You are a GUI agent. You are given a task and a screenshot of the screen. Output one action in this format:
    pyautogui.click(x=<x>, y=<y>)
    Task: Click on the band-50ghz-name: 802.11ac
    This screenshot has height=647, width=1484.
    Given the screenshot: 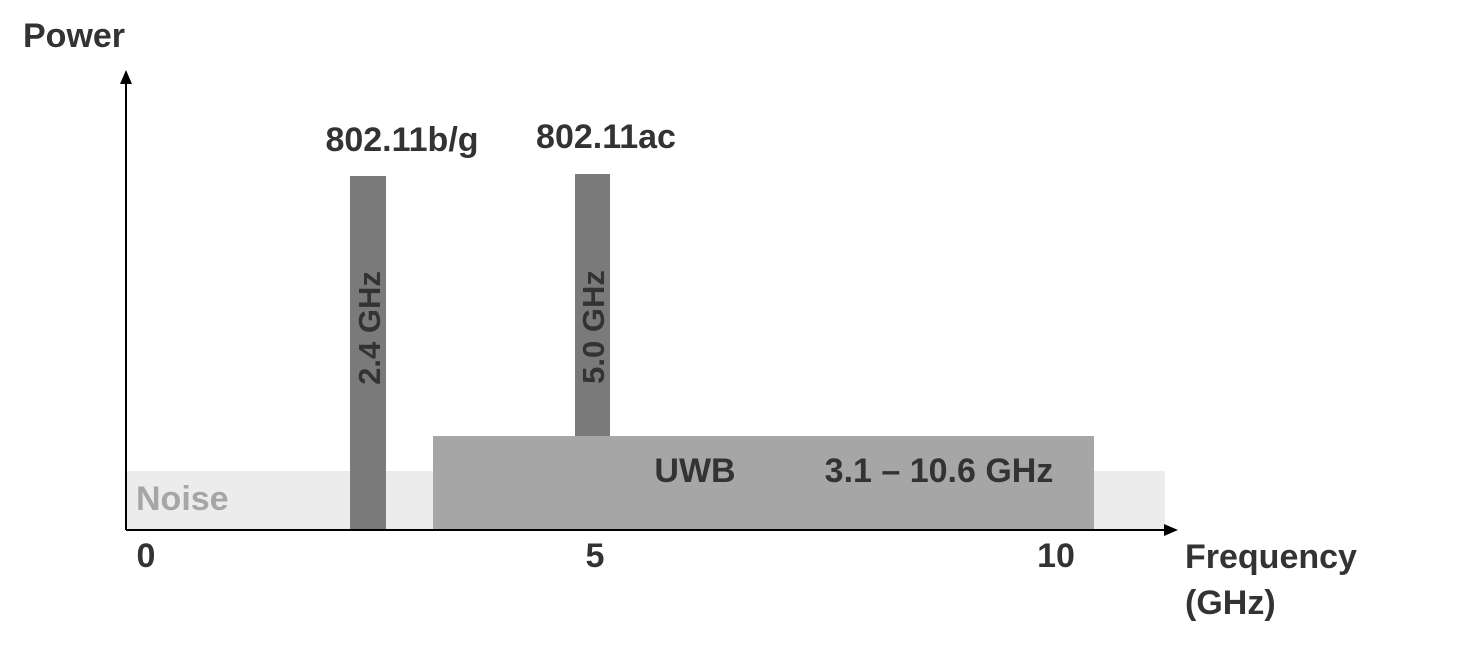 What is the action you would take?
    pyautogui.click(x=606, y=137)
    